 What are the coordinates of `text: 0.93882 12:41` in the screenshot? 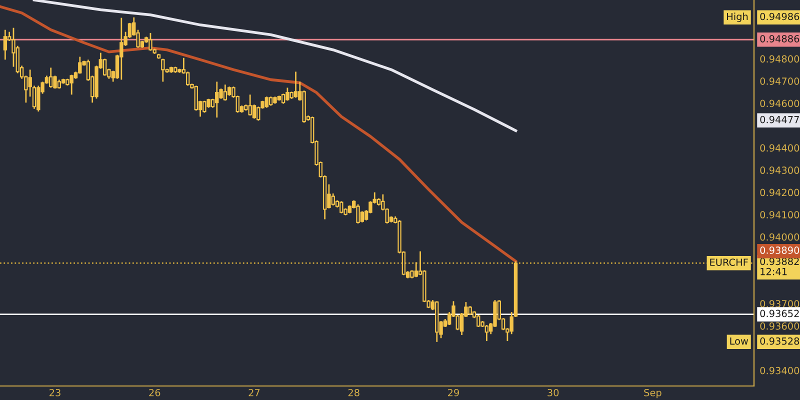 It's located at (779, 267).